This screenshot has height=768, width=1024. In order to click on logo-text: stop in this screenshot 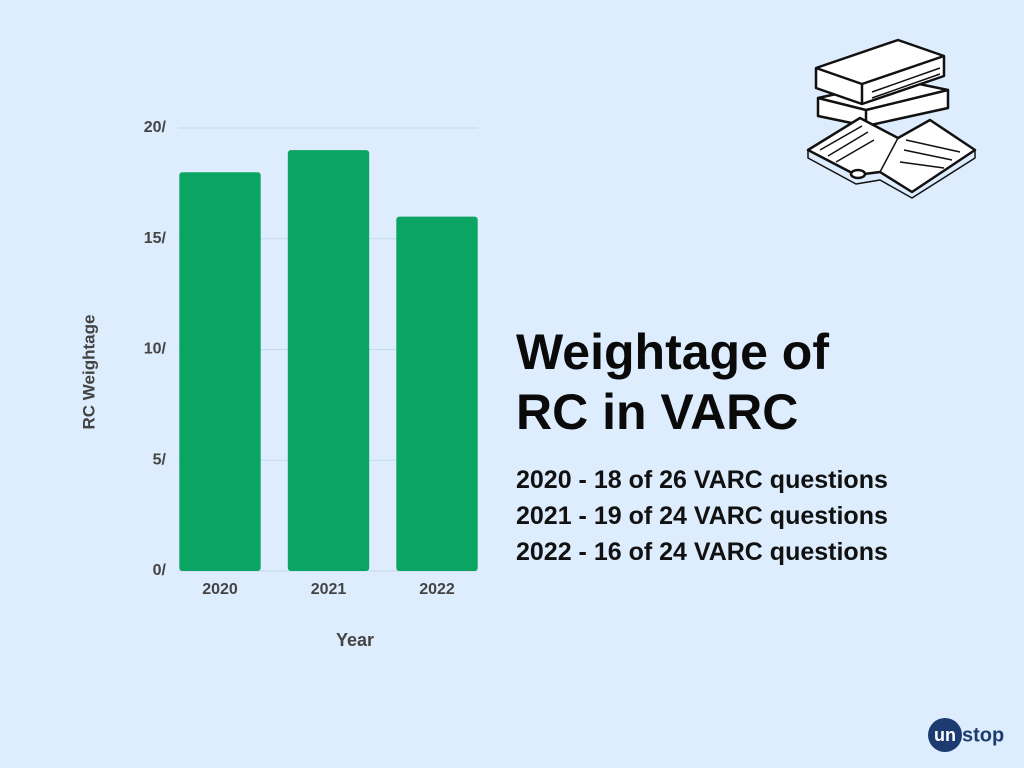, I will do `click(983, 735)`.